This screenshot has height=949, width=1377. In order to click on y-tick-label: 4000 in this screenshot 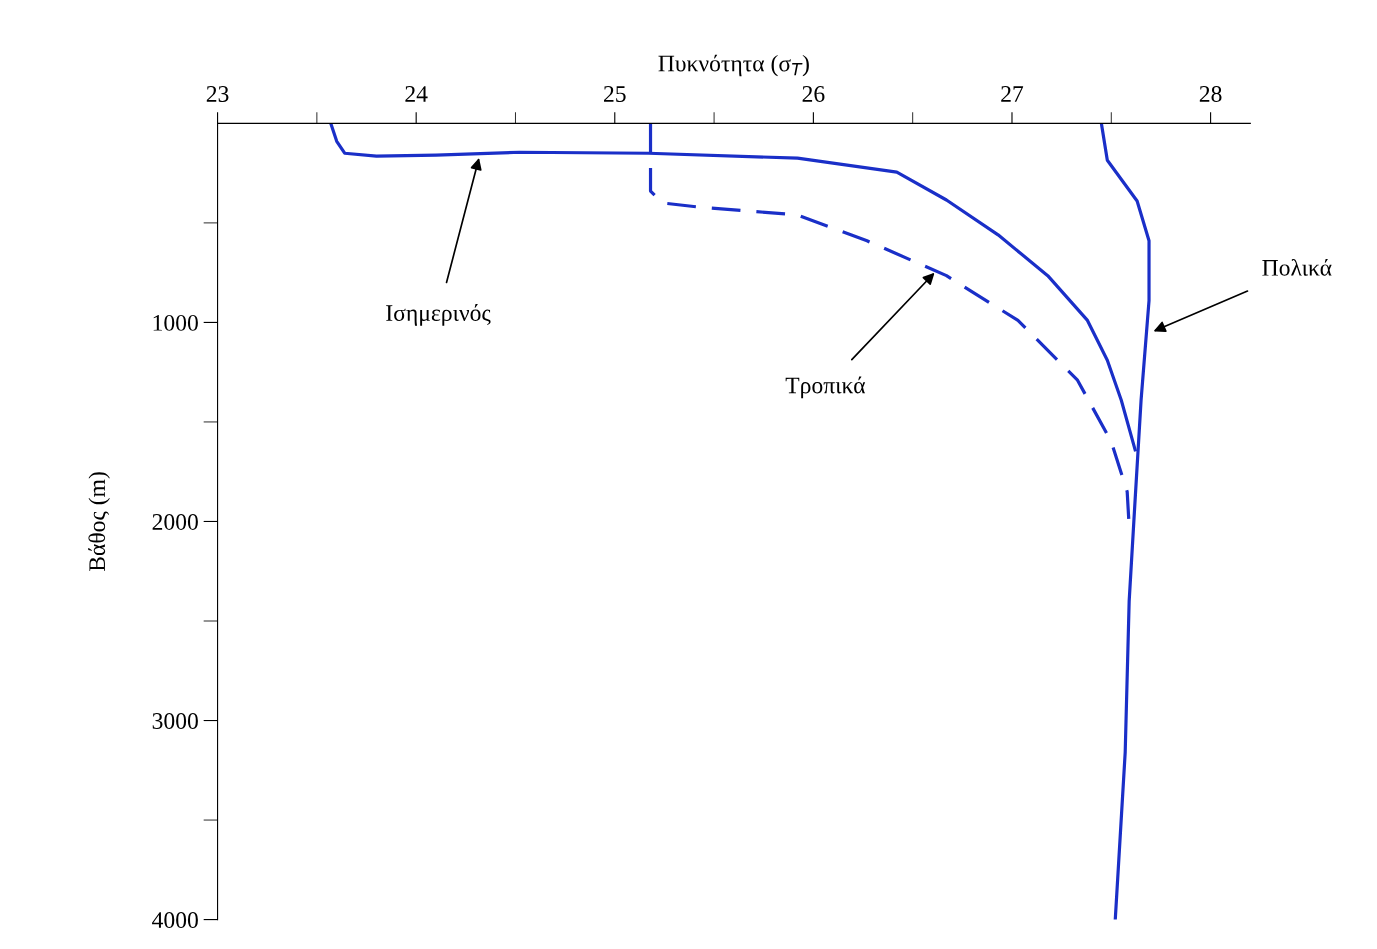, I will do `click(175, 920)`.